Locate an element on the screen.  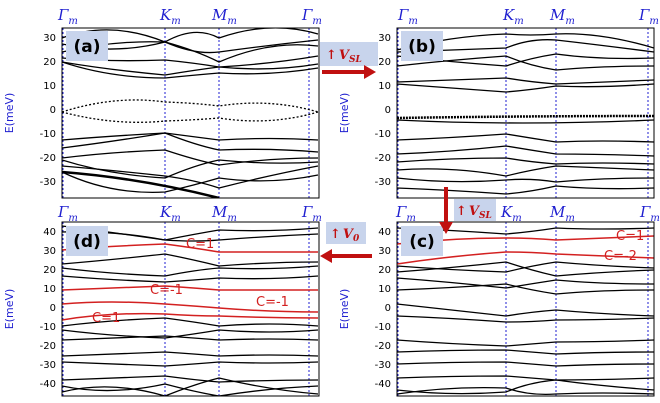
panel-b-label-box is located at coordinates (422, 46).